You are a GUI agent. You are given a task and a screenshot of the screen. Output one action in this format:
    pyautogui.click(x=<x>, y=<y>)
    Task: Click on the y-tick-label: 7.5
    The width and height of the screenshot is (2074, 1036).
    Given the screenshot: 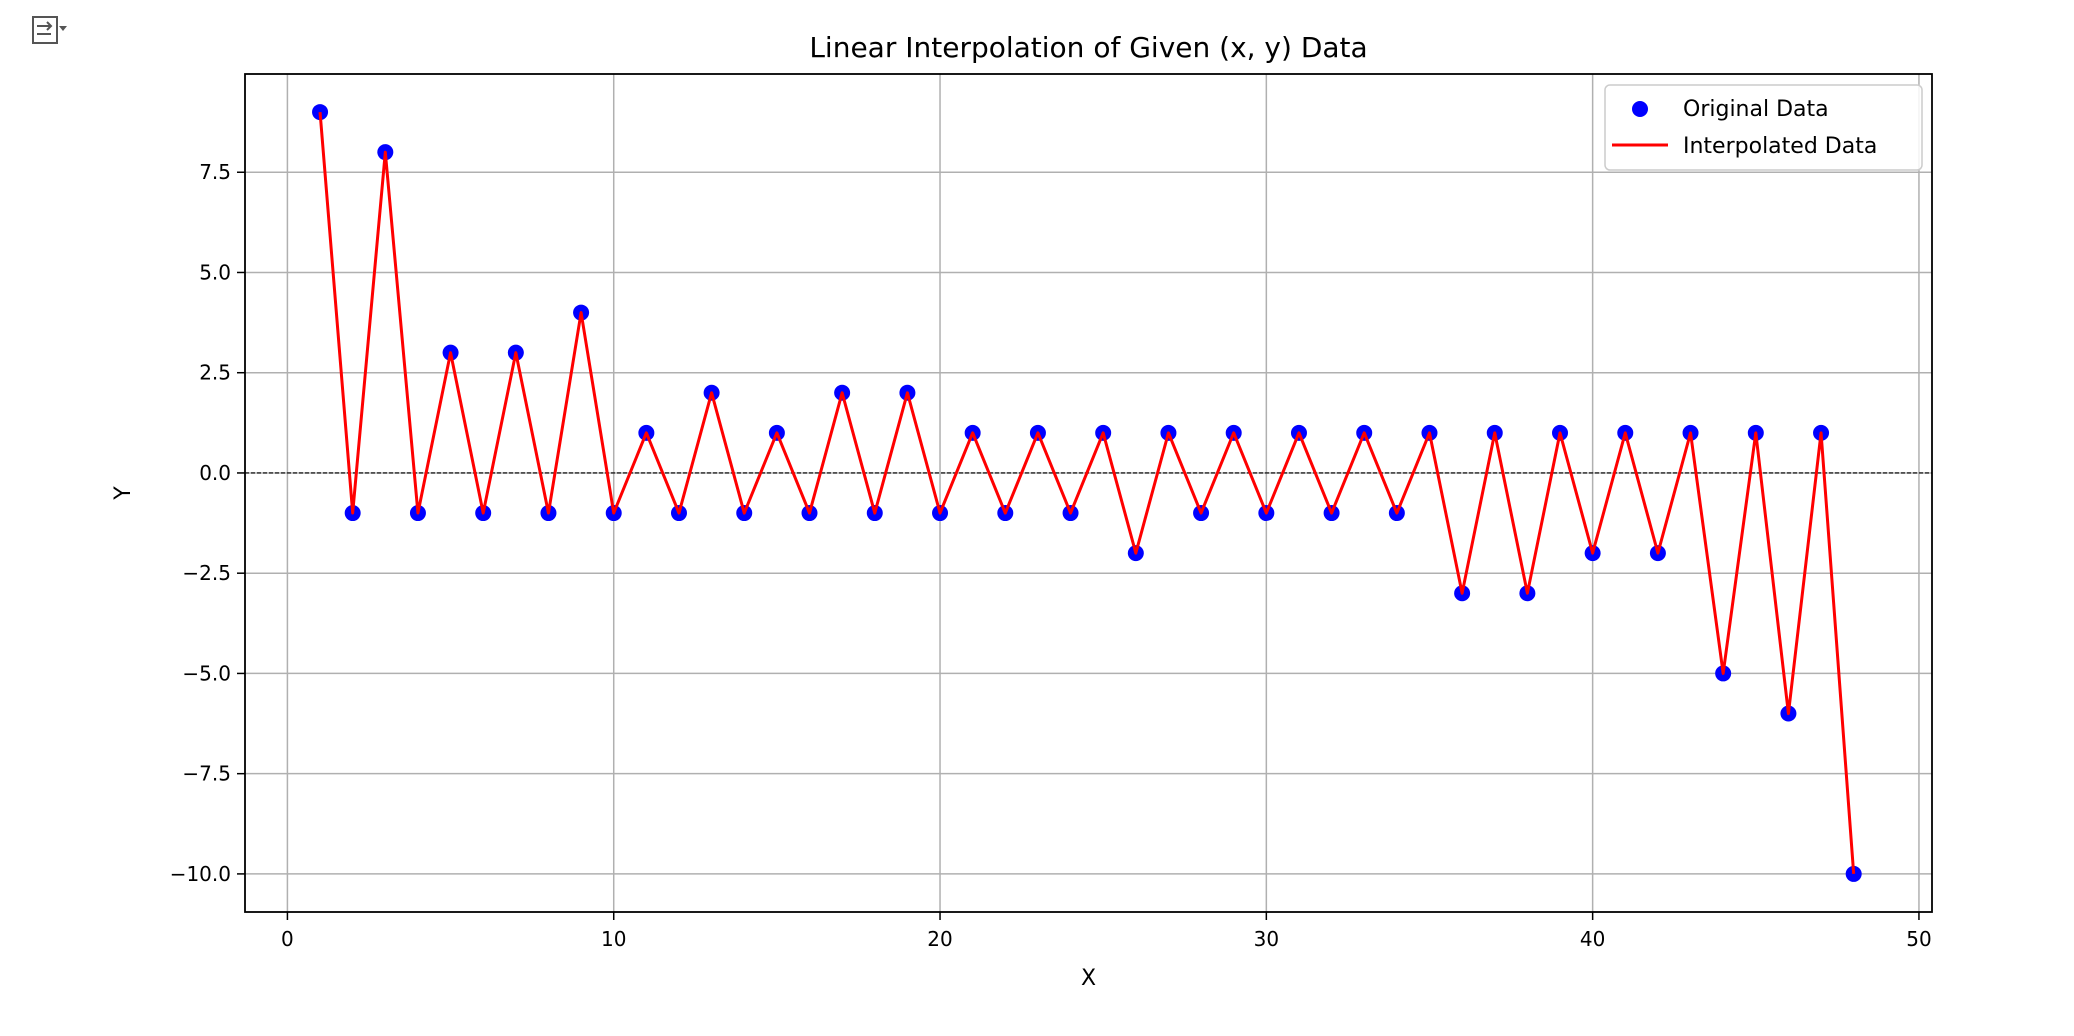 What is the action you would take?
    pyautogui.click(x=215, y=172)
    